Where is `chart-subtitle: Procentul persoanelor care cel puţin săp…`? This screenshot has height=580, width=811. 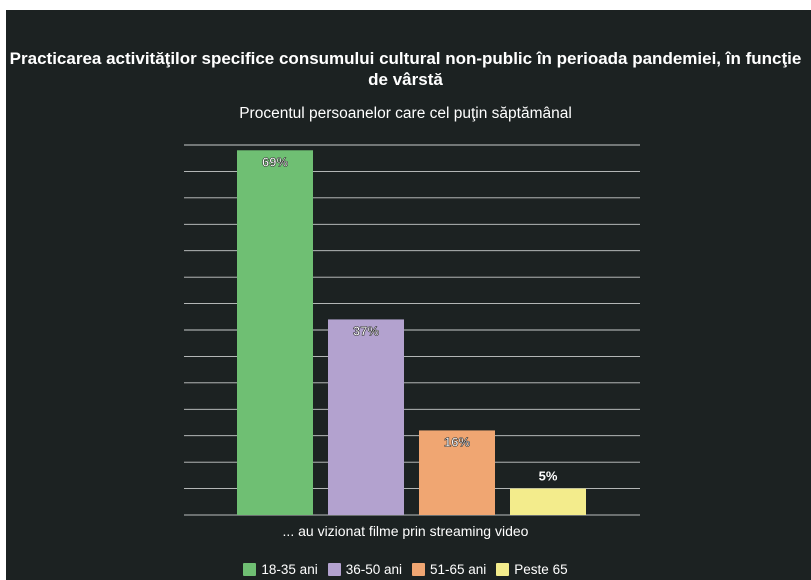
chart-subtitle: Procentul persoanelor care cel puţin săp… is located at coordinates (405, 113).